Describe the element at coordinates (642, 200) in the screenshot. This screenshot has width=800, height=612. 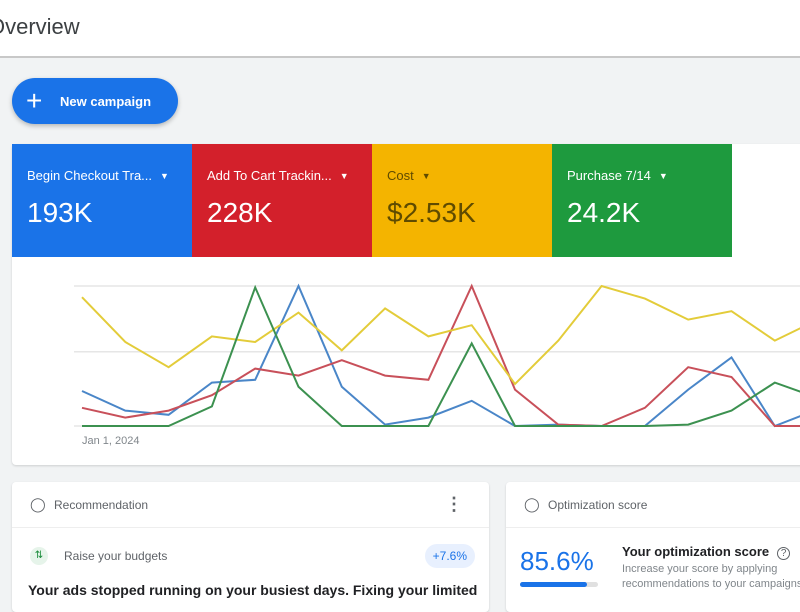
I see `metric-tile: Purchase 7/14 ▼ 24.2K` at that location.